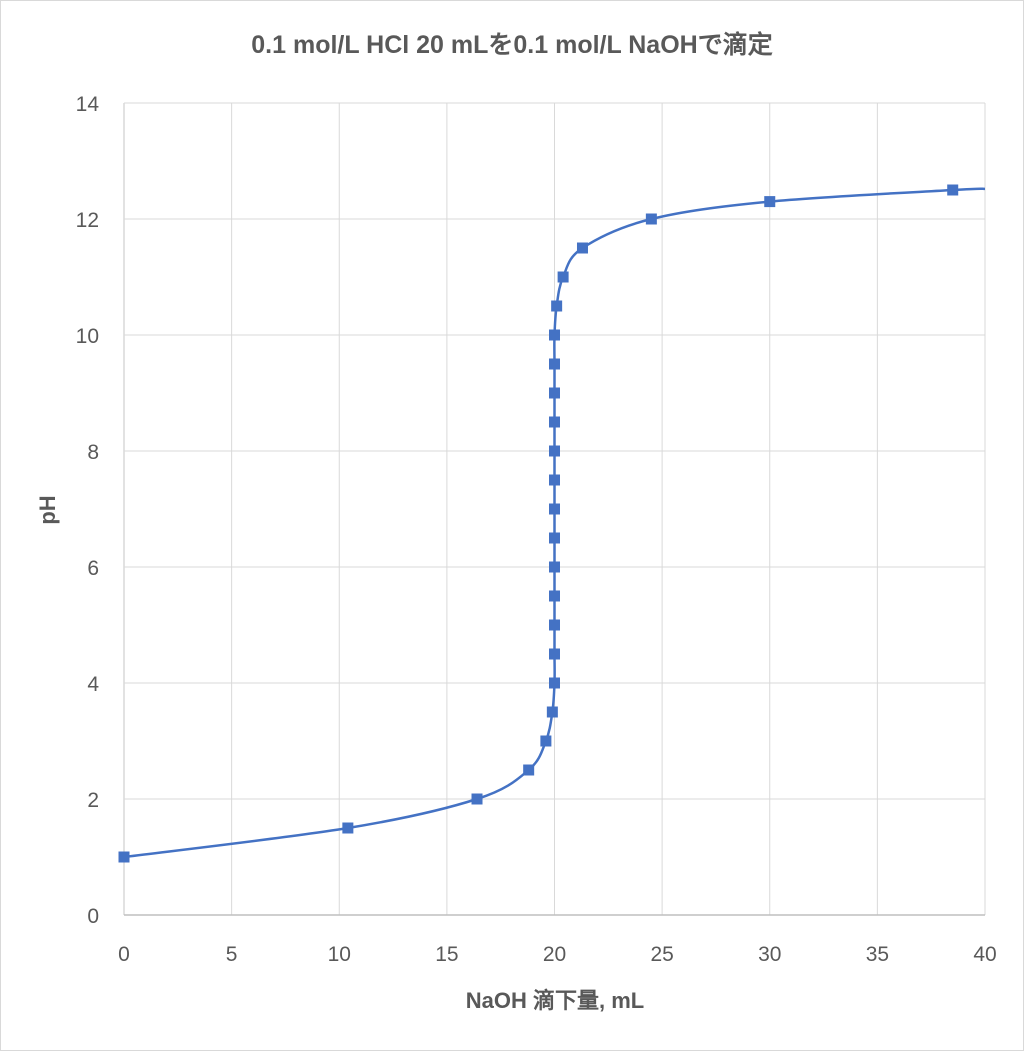 This screenshot has height=1051, width=1024. Describe the element at coordinates (88, 510) in the screenshot. I see `y-tick-labels: 0 2 4 6 8 10 12 14` at that location.